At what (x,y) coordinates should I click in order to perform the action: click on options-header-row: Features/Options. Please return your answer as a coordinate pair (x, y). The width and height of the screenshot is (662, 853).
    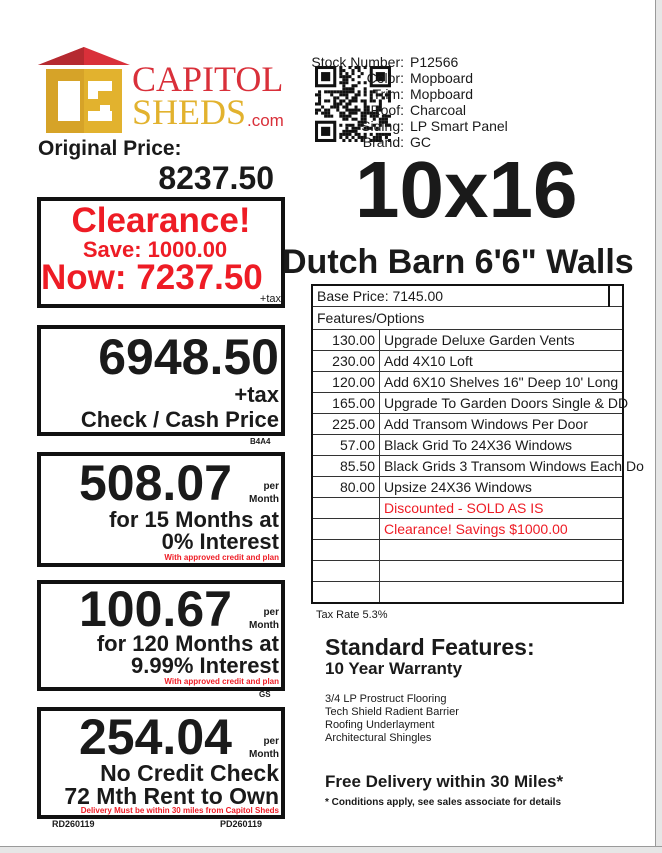
    Looking at the image, I should click on (467, 318).